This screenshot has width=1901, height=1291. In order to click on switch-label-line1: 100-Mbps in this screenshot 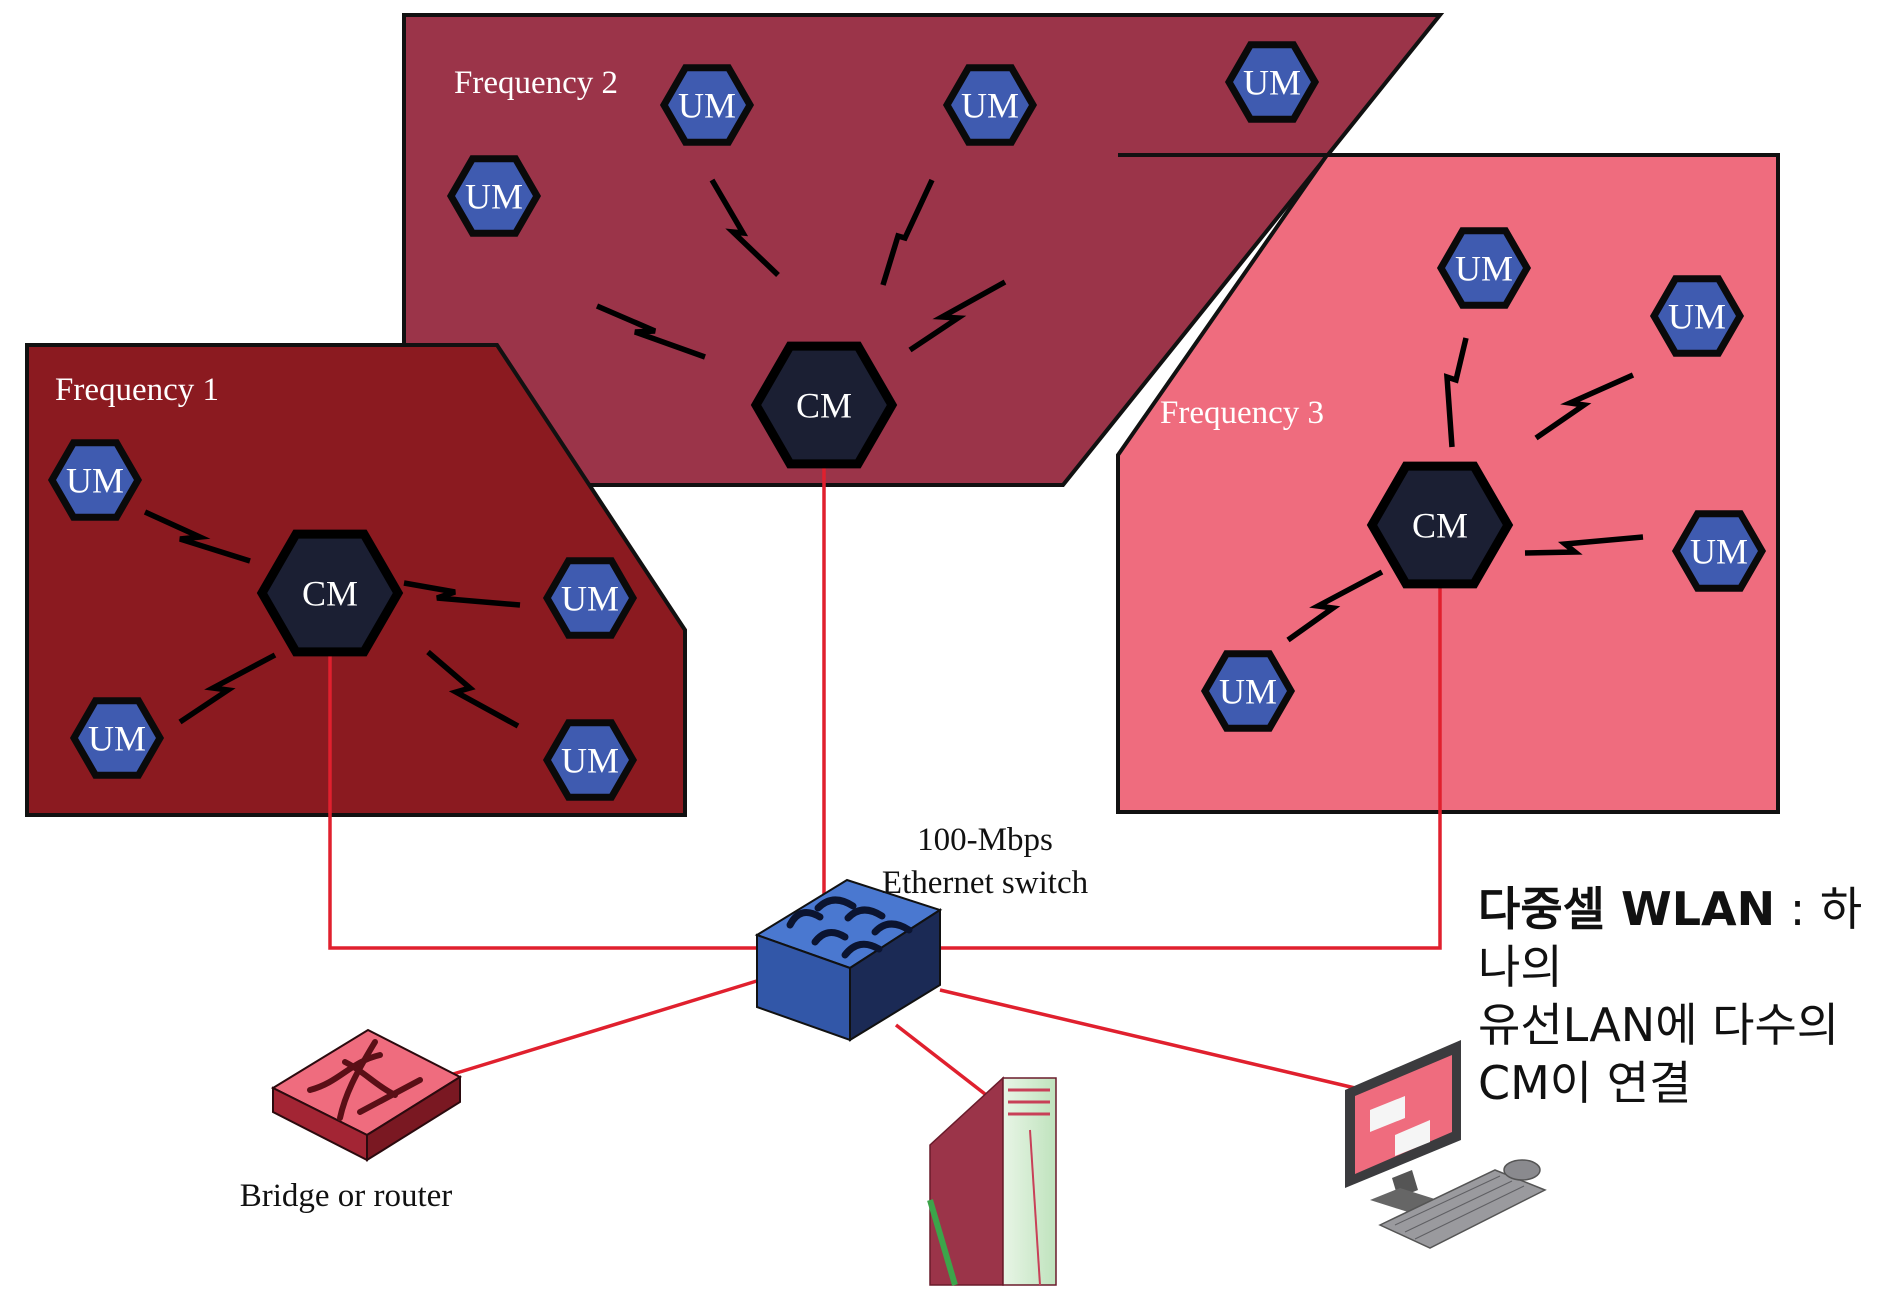, I will do `click(985, 840)`.